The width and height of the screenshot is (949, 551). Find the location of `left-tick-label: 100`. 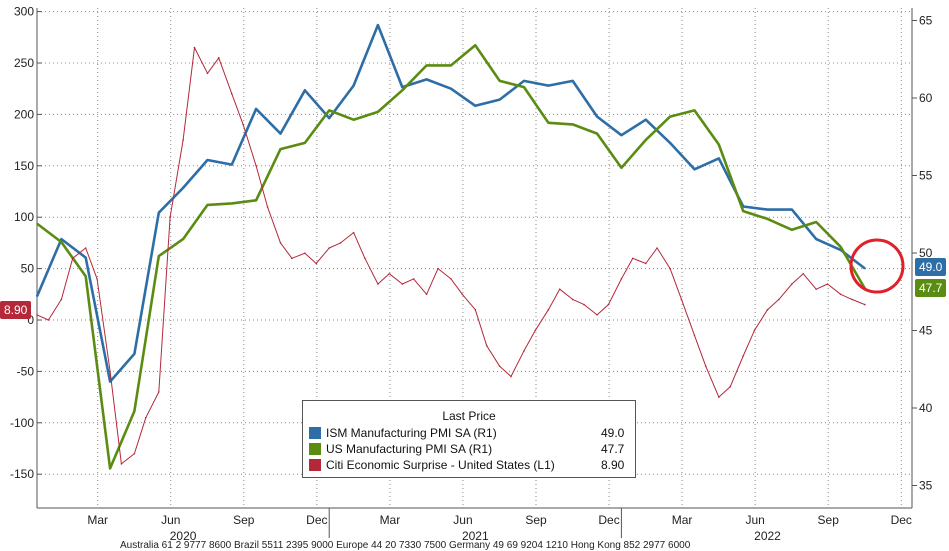

left-tick-label: 100 is located at coordinates (24, 217).